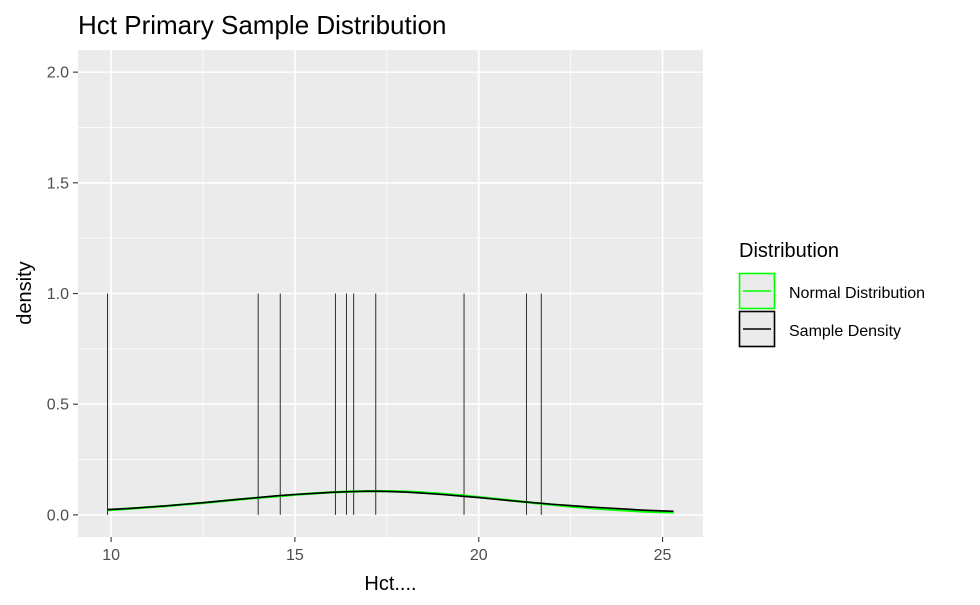 This screenshot has height=605, width=980. I want to click on x-tick-label: 25, so click(663, 555).